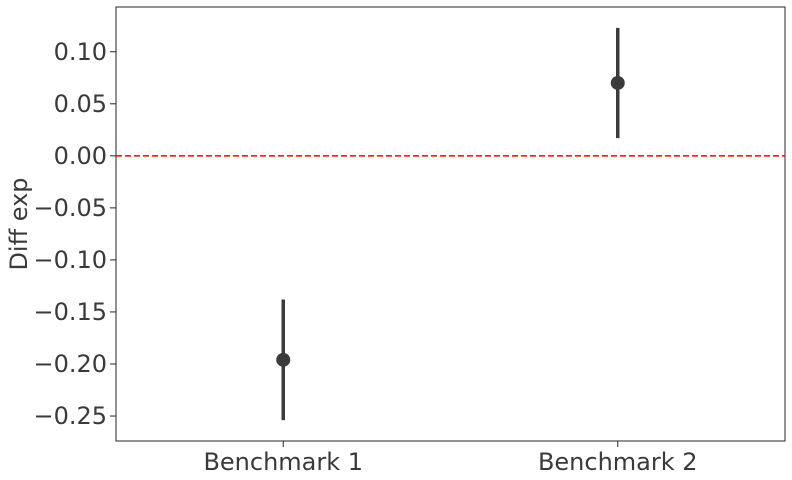 The image size is (792, 480). I want to click on x-axis: Benchmark 1 Benchmark 2, so click(450, 458).